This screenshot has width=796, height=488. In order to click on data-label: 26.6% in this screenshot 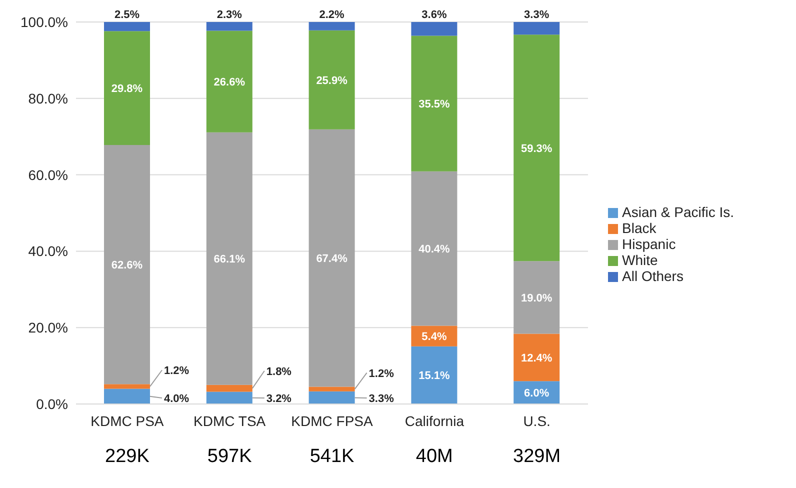, I will do `click(230, 82)`.